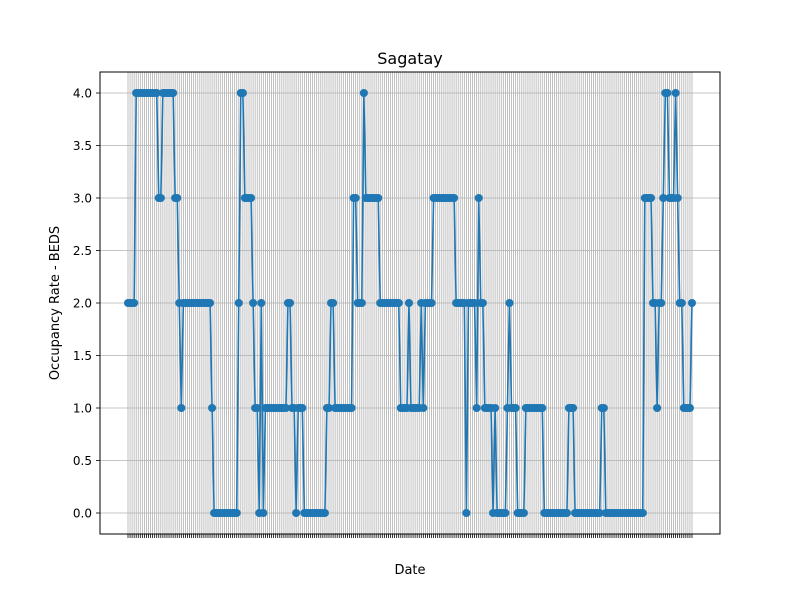  What do you see at coordinates (82, 146) in the screenshot?
I see `y-tick-label: 3.5` at bounding box center [82, 146].